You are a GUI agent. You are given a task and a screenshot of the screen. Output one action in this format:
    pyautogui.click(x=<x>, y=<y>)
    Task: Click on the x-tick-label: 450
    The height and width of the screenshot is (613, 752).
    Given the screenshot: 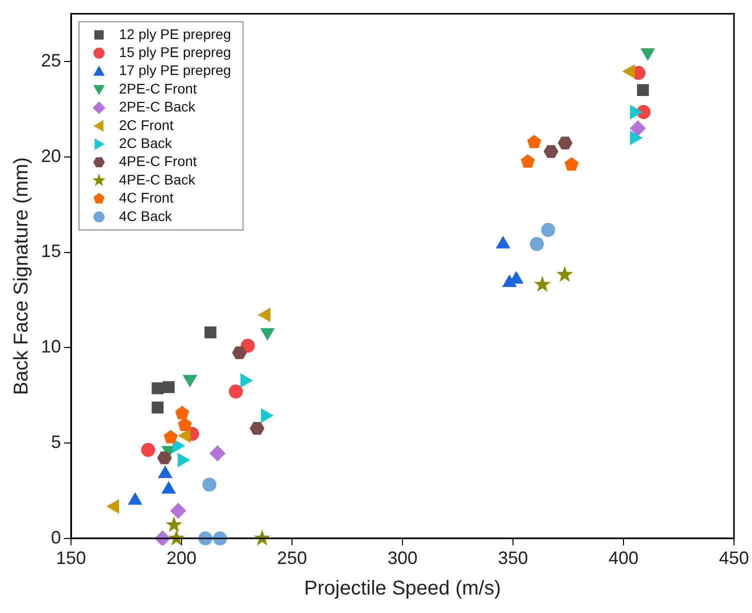 What is the action you would take?
    pyautogui.click(x=734, y=558)
    